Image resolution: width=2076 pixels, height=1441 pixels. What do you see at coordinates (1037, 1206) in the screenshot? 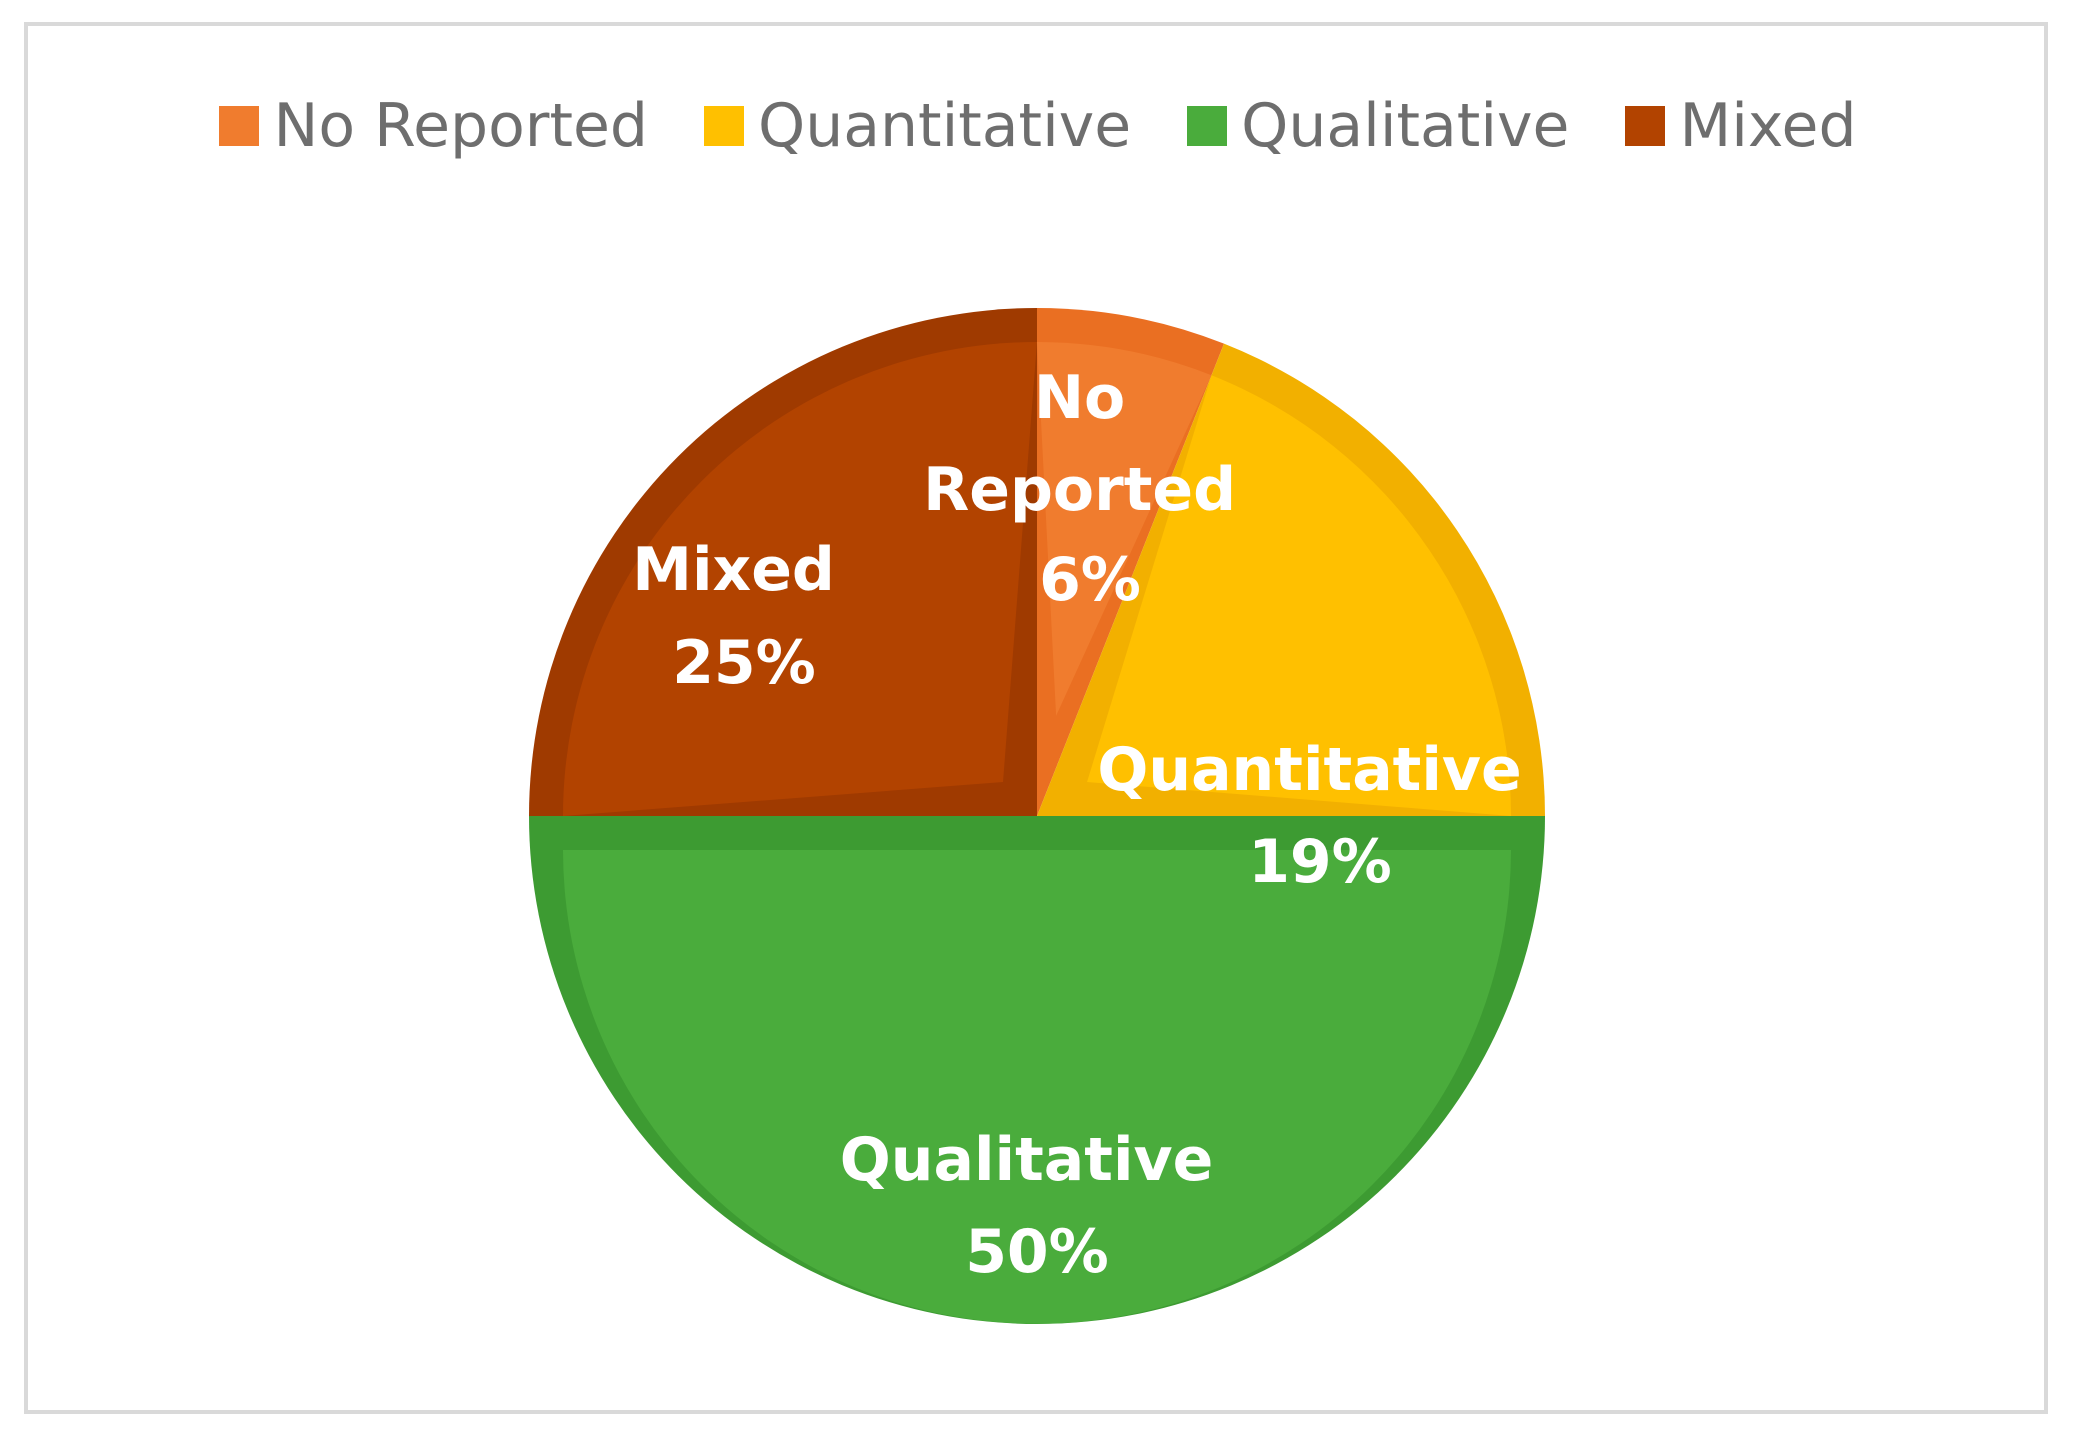
I see `slice-label-qualitative: Qualitative 50%` at bounding box center [1037, 1206].